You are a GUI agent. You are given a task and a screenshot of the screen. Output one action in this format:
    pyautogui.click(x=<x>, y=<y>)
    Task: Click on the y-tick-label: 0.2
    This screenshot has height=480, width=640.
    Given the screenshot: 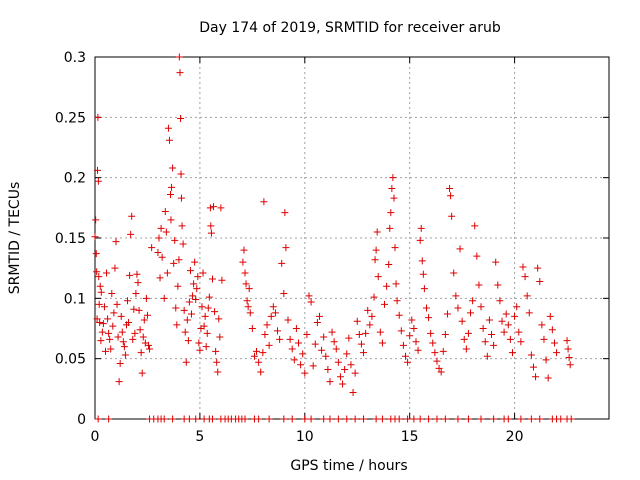 What is the action you would take?
    pyautogui.click(x=75, y=179)
    